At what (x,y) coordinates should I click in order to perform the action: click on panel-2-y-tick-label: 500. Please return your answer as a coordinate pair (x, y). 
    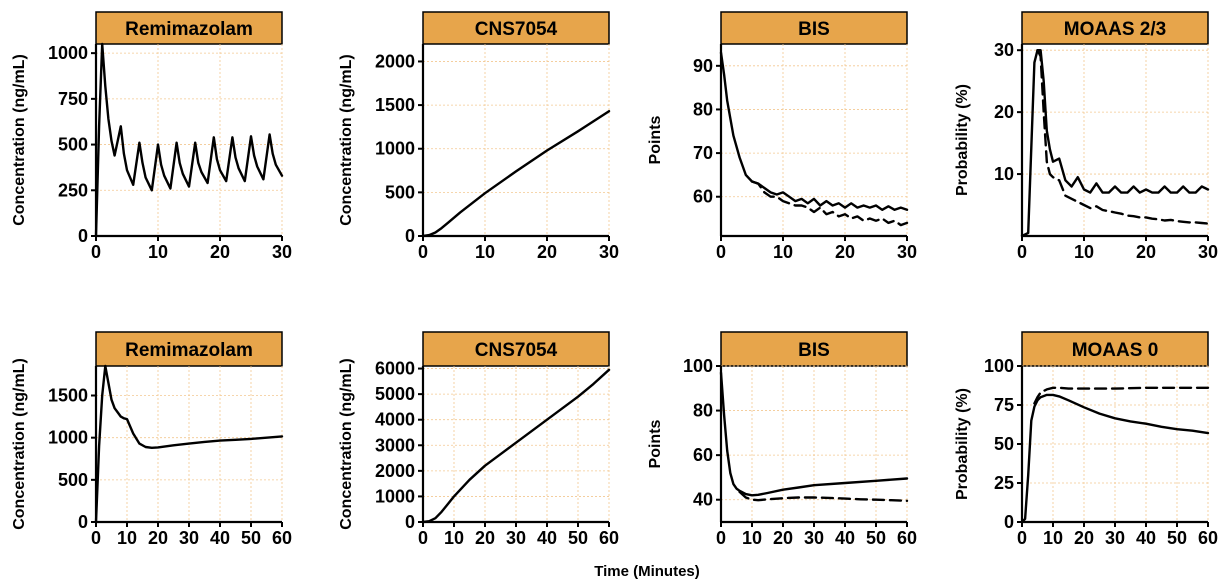
    Looking at the image, I should click on (400, 192).